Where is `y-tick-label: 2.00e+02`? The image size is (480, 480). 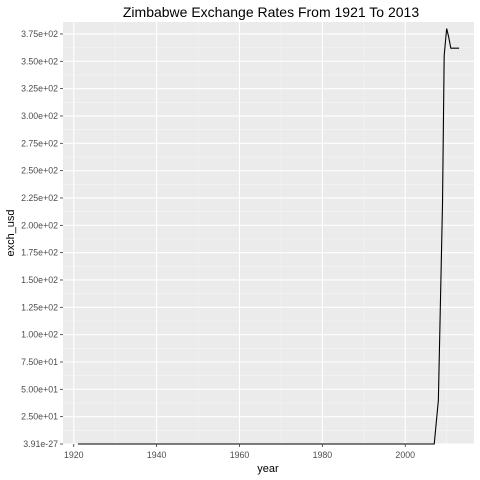
y-tick-label: 2.00e+02 is located at coordinates (39, 225).